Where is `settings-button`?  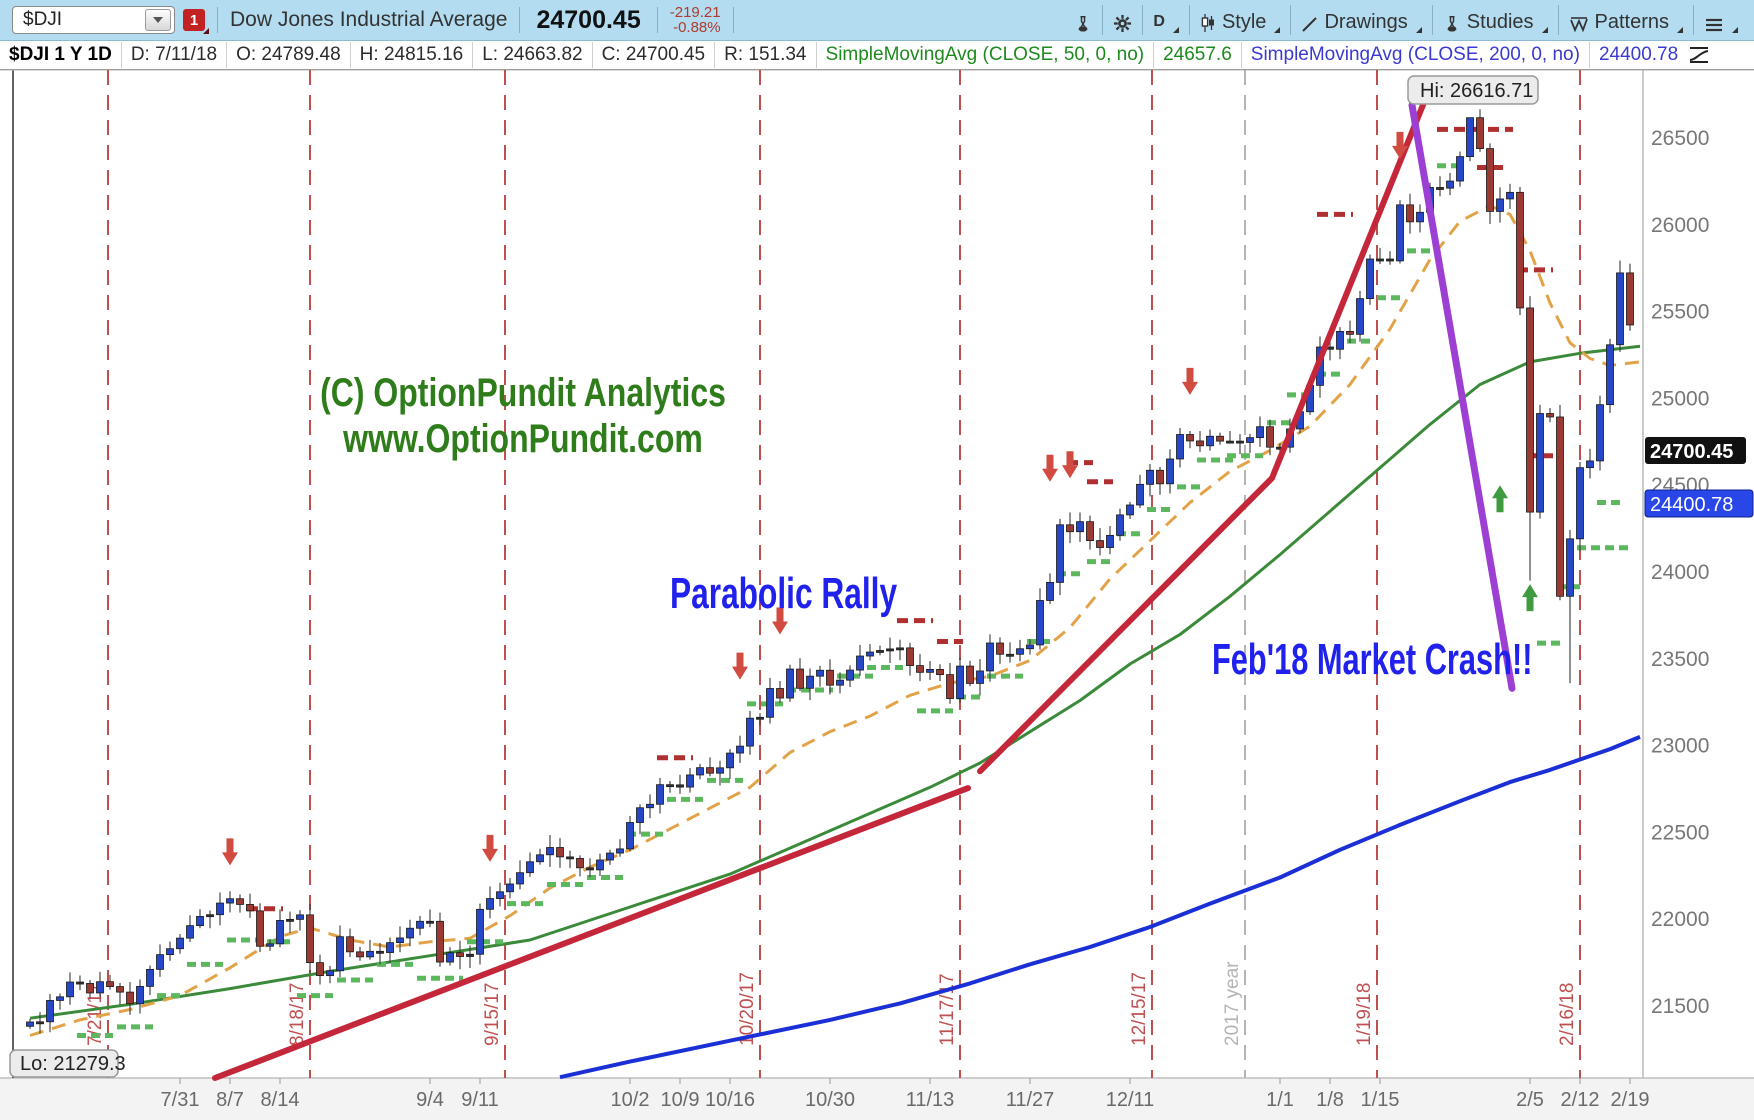 settings-button is located at coordinates (1122, 20).